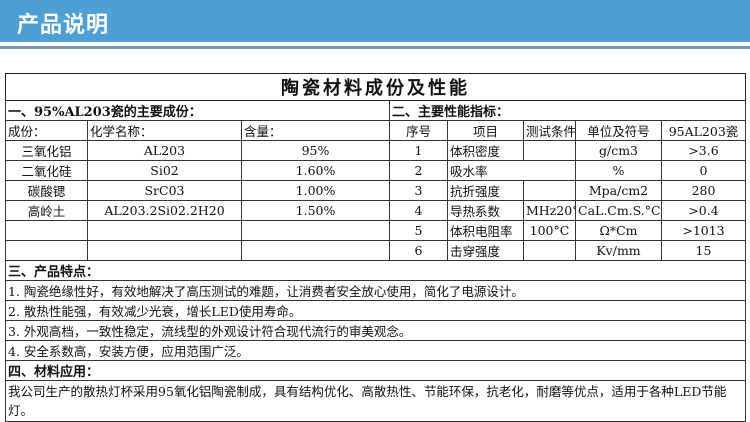 The width and height of the screenshot is (750, 422). I want to click on cell: 高岭土, so click(46, 210).